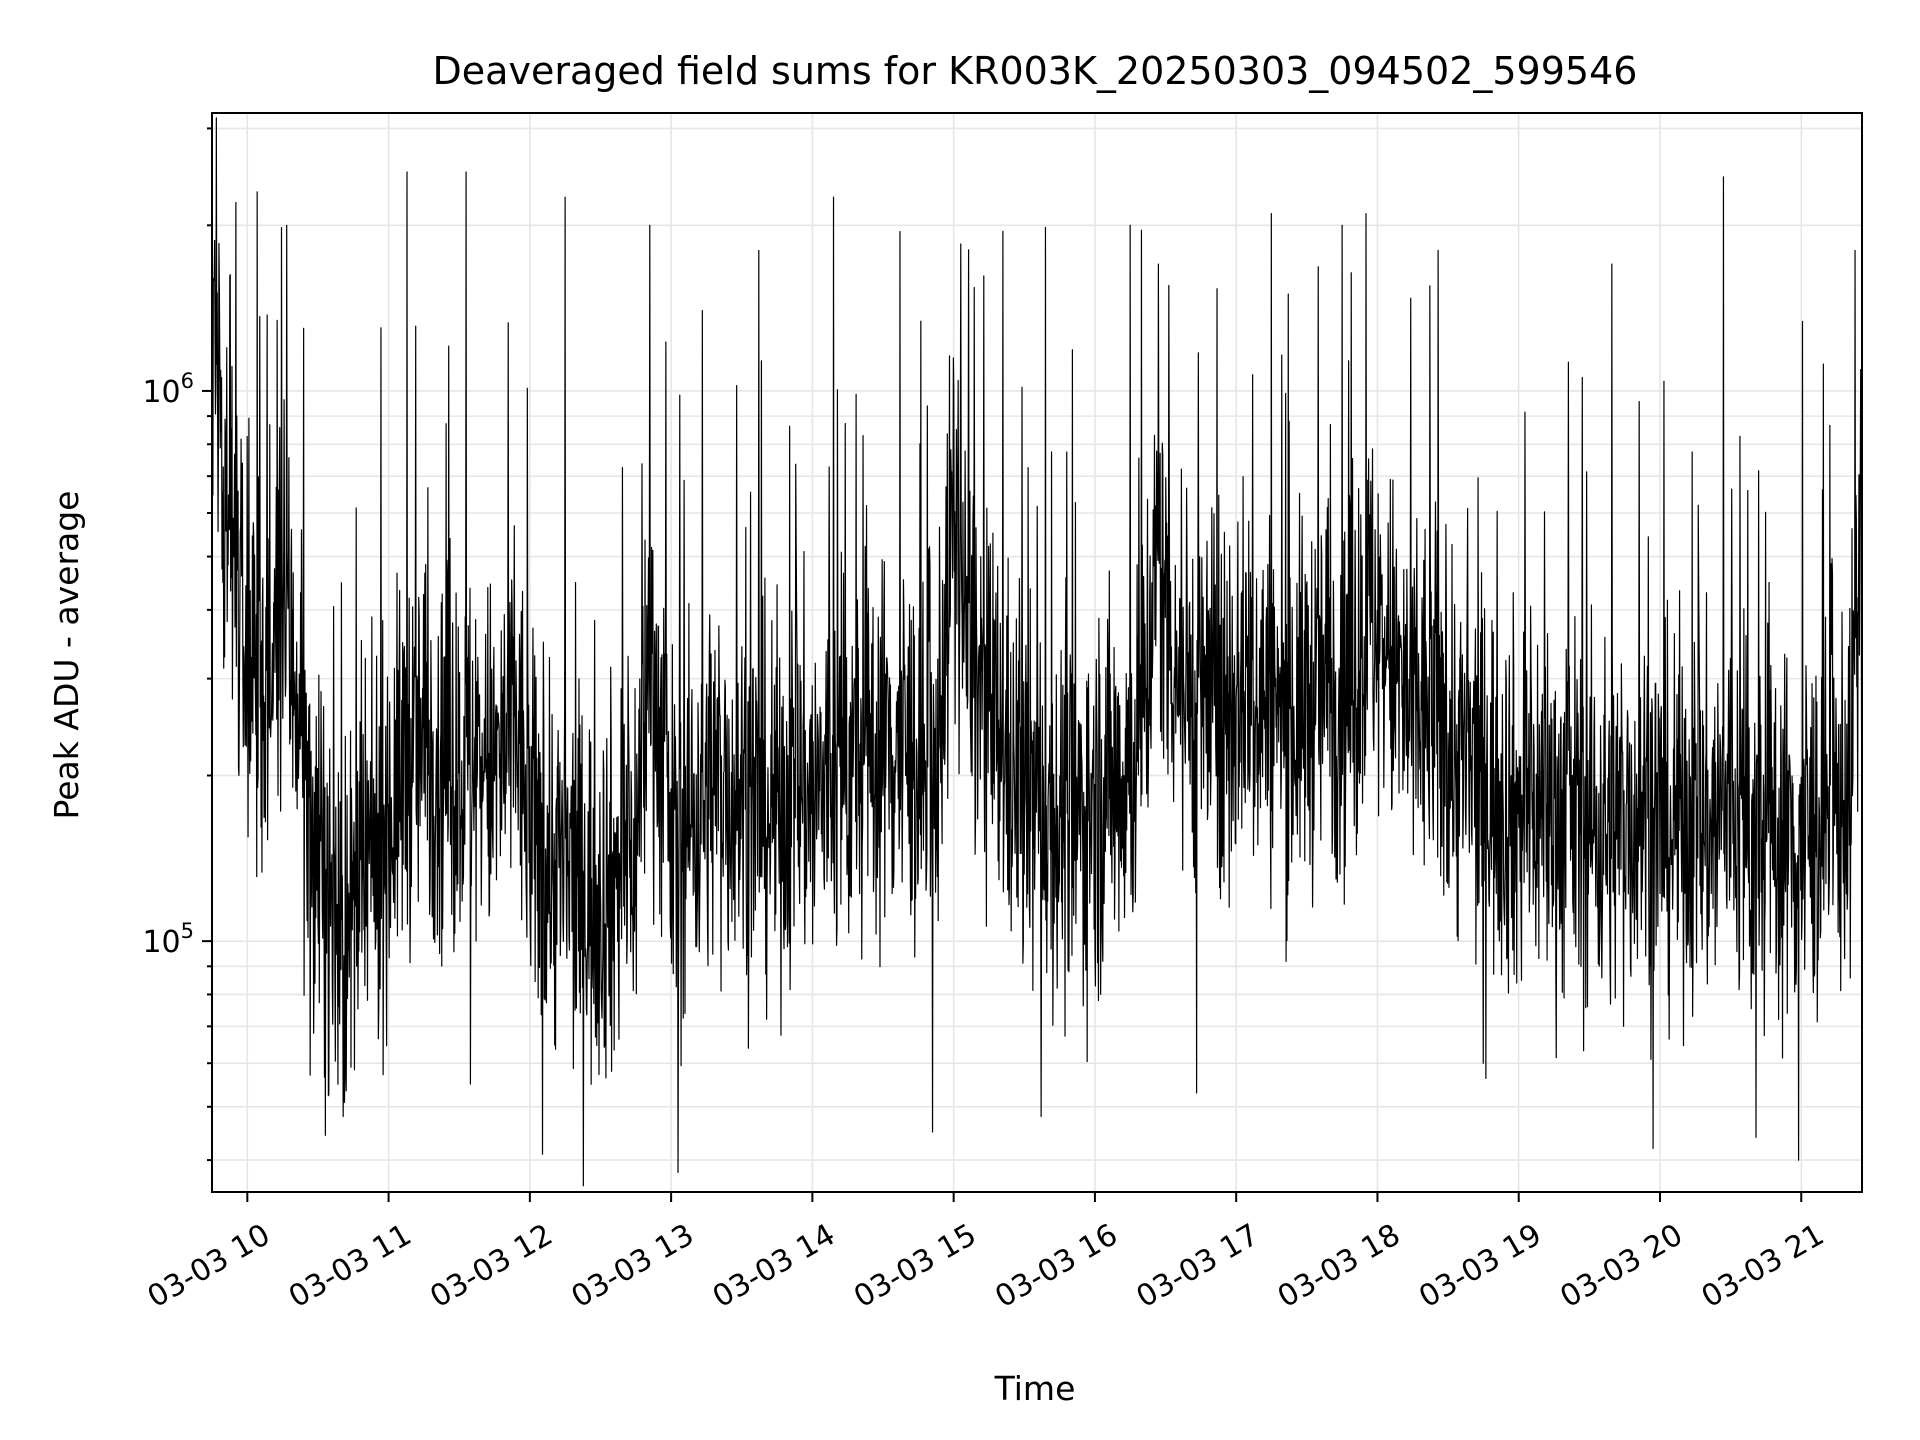 The height and width of the screenshot is (1440, 1920). What do you see at coordinates (187, 381) in the screenshot?
I see `y-tick-label-exponent: 6` at bounding box center [187, 381].